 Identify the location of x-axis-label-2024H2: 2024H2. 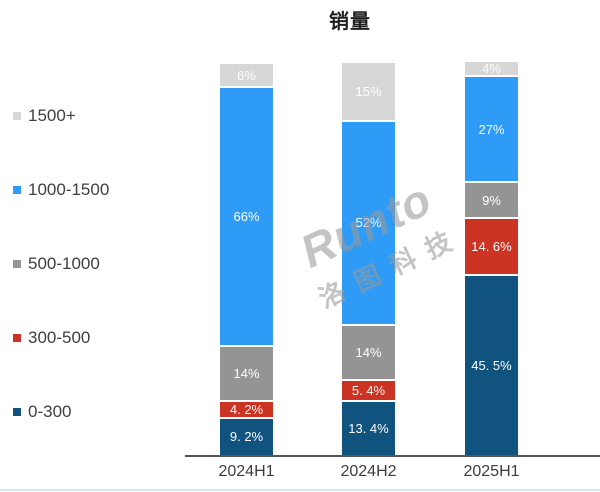
(368, 471).